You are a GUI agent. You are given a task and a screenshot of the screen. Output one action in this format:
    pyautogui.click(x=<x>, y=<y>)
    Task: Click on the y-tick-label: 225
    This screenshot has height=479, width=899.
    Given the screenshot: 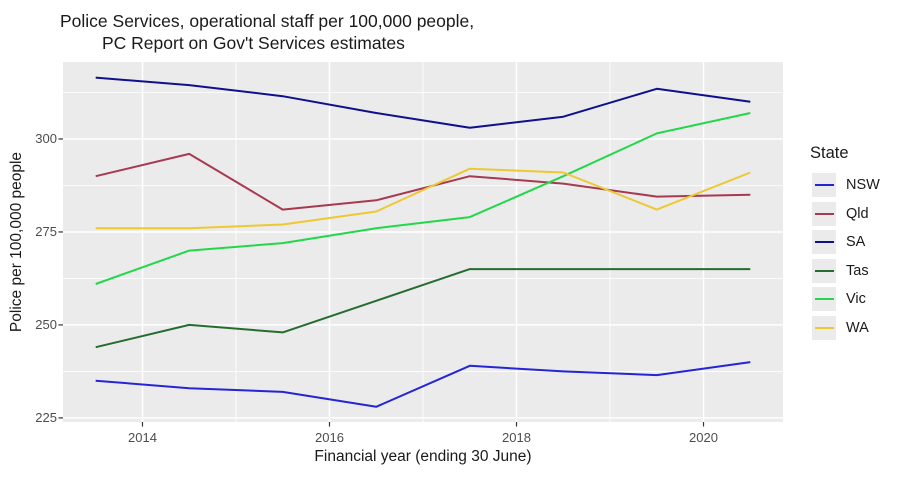 What is the action you would take?
    pyautogui.click(x=46, y=417)
    